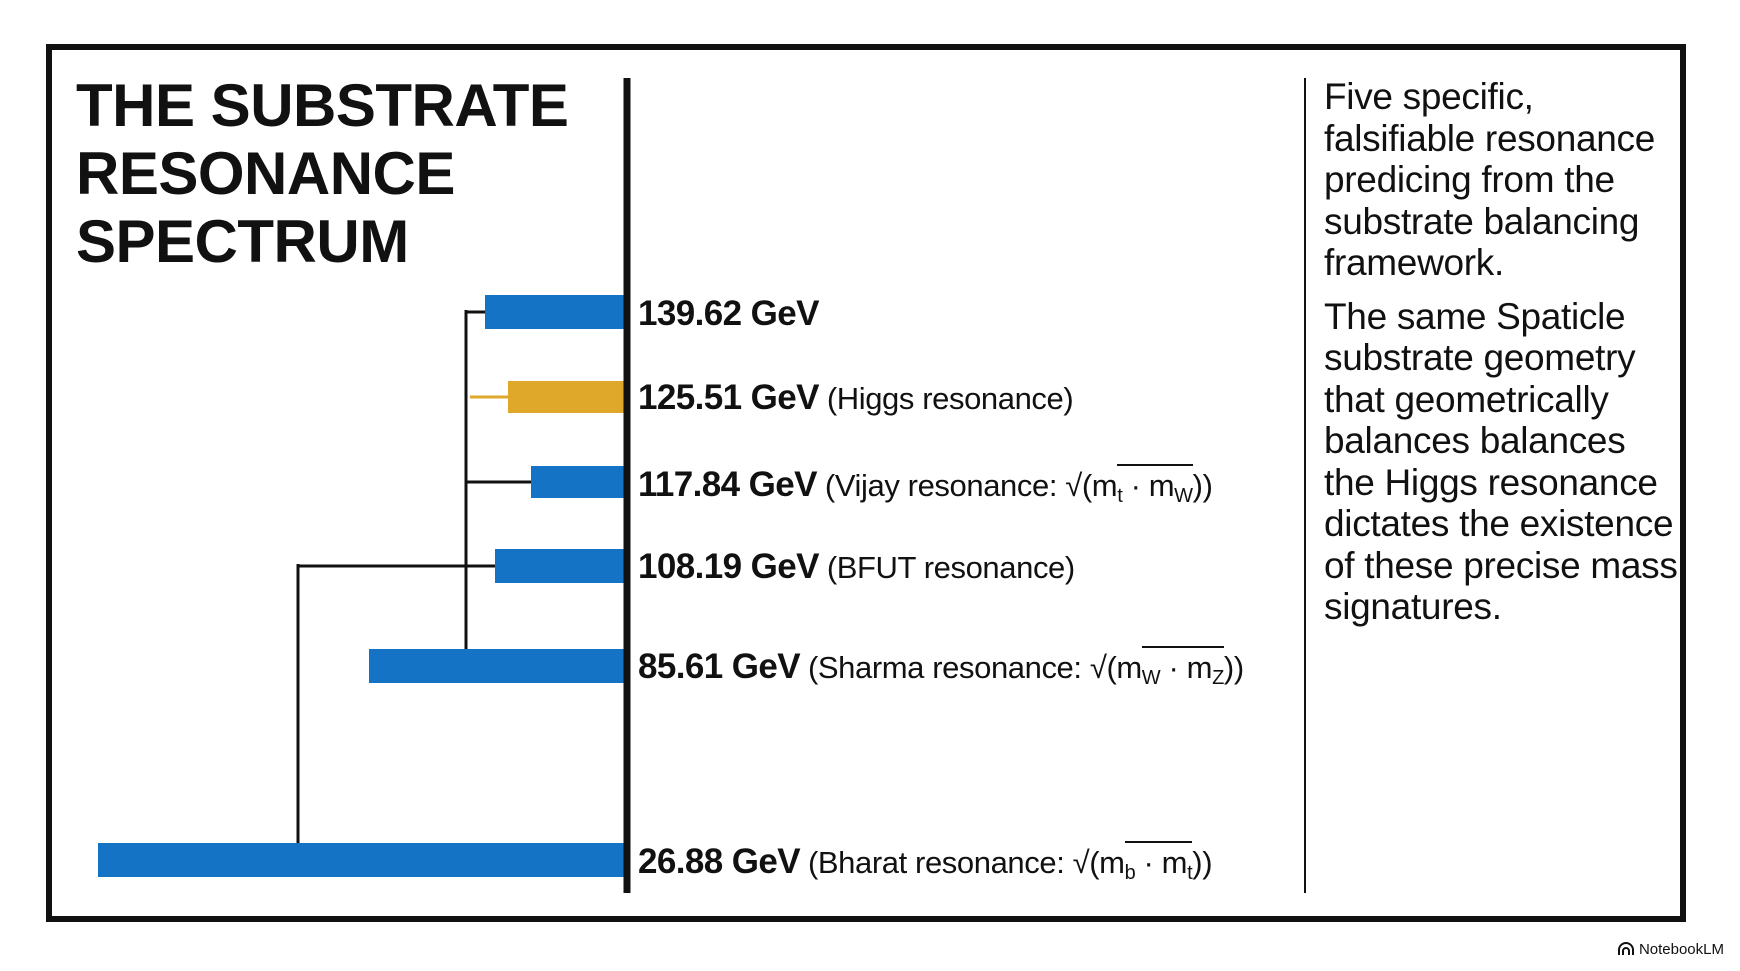 This screenshot has width=1740, height=971. I want to click on resonance-label-125: 125.51 GeV (Higgs resonance), so click(856, 398).